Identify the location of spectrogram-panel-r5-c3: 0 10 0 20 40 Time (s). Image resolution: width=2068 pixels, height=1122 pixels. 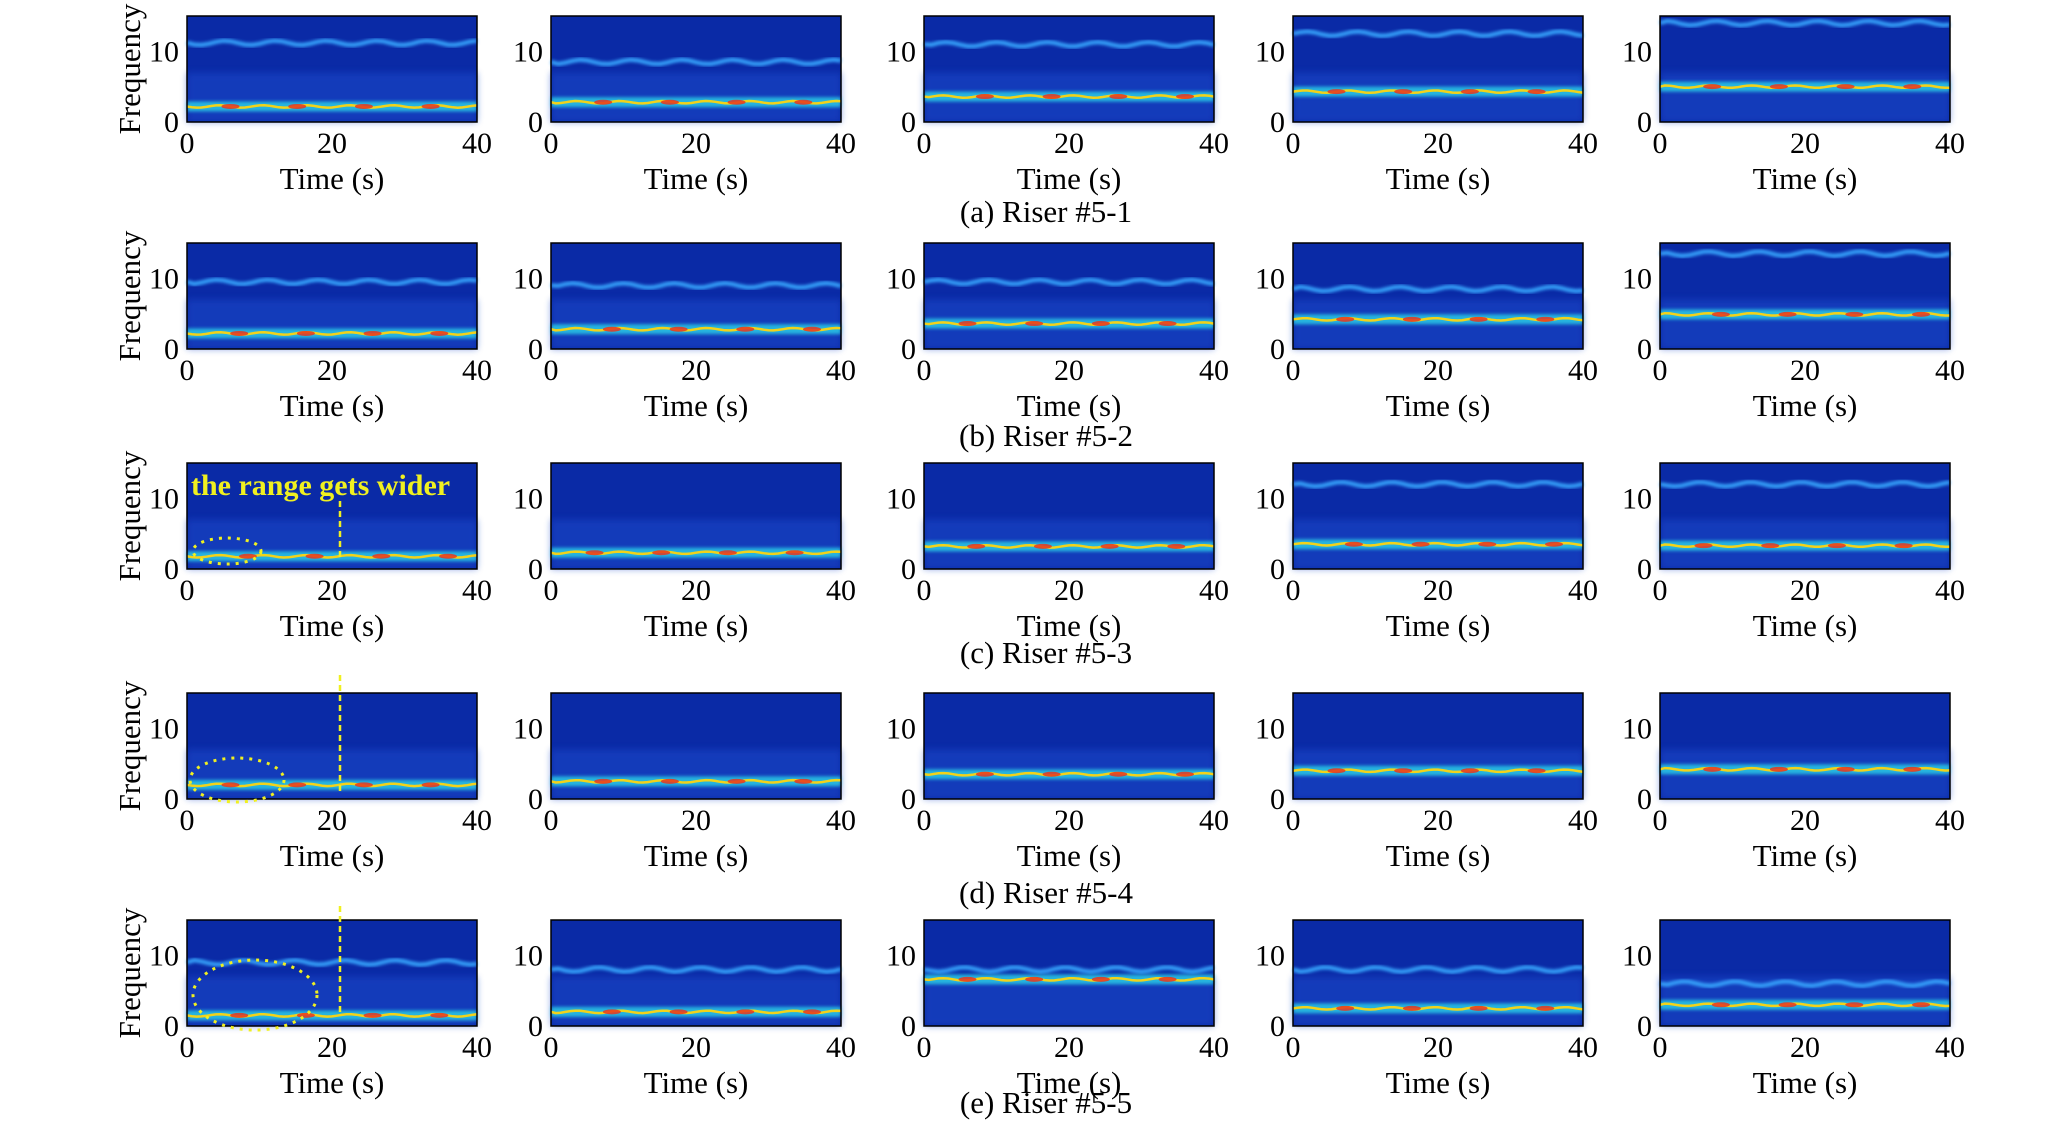
(1057, 1009).